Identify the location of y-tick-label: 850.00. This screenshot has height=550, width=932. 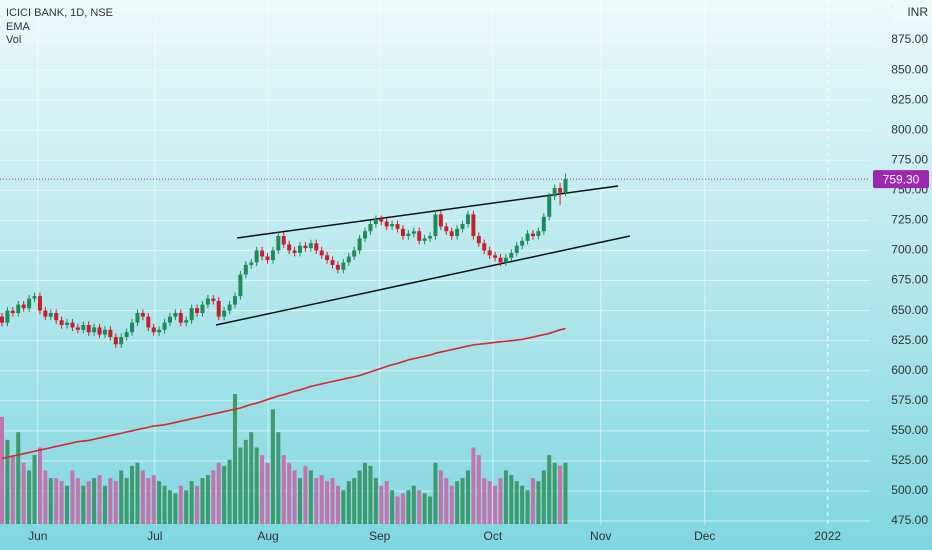
(909, 69).